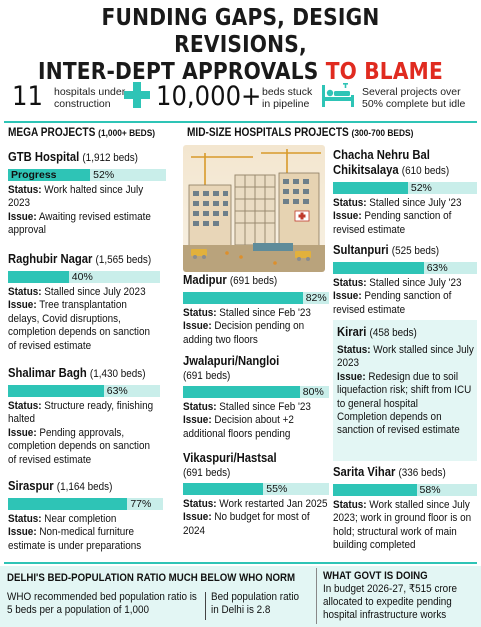  Describe the element at coordinates (27, 96) in the screenshot. I see `hospitals-count: 11` at that location.